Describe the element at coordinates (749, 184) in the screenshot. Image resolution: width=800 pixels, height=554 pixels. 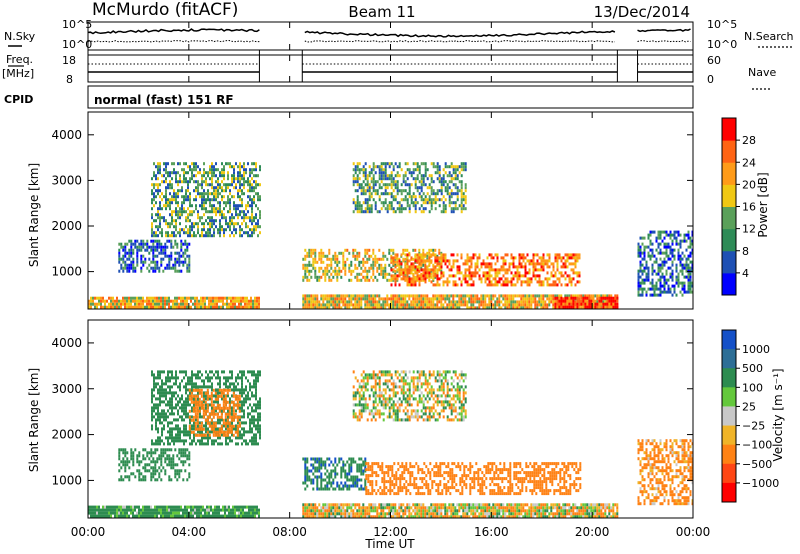
I see `power-colorbar-label: 20` at that location.